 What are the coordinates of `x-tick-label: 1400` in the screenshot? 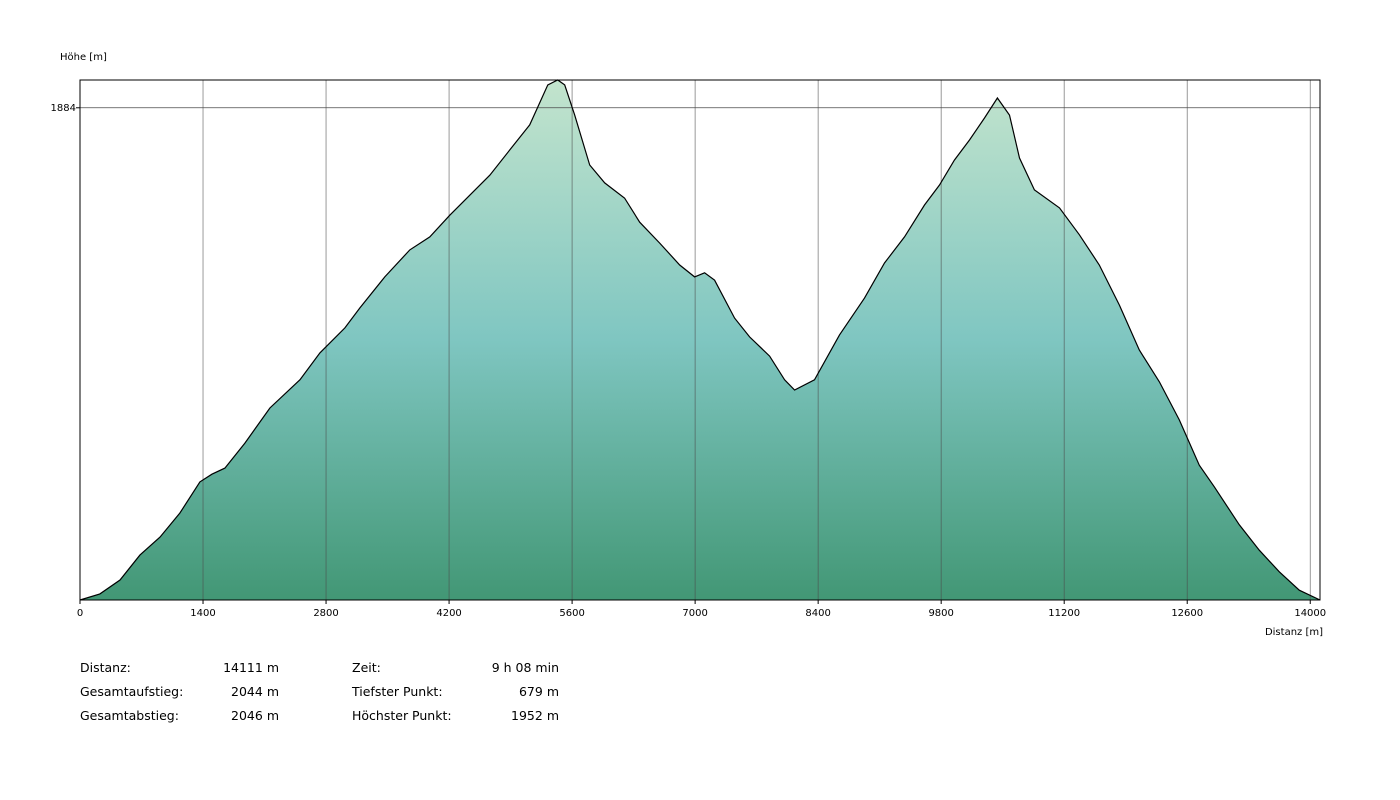 It's located at (202, 613).